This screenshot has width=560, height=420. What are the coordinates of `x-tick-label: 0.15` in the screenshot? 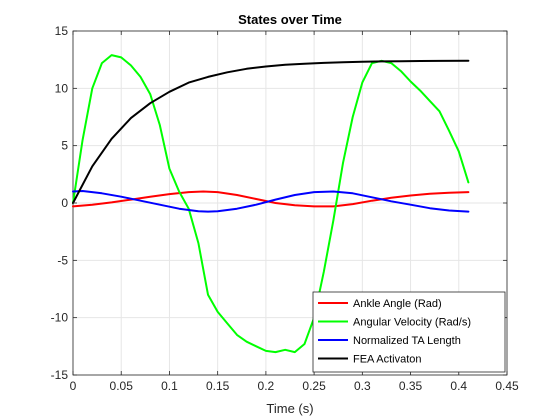 It's located at (218, 386).